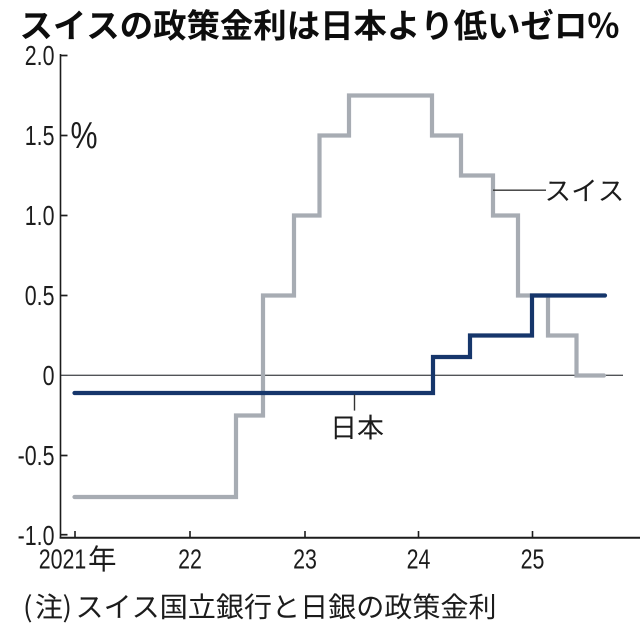 The width and height of the screenshot is (640, 632). Describe the element at coordinates (40, 57) in the screenshot. I see `svg-text: 2.0` at that location.